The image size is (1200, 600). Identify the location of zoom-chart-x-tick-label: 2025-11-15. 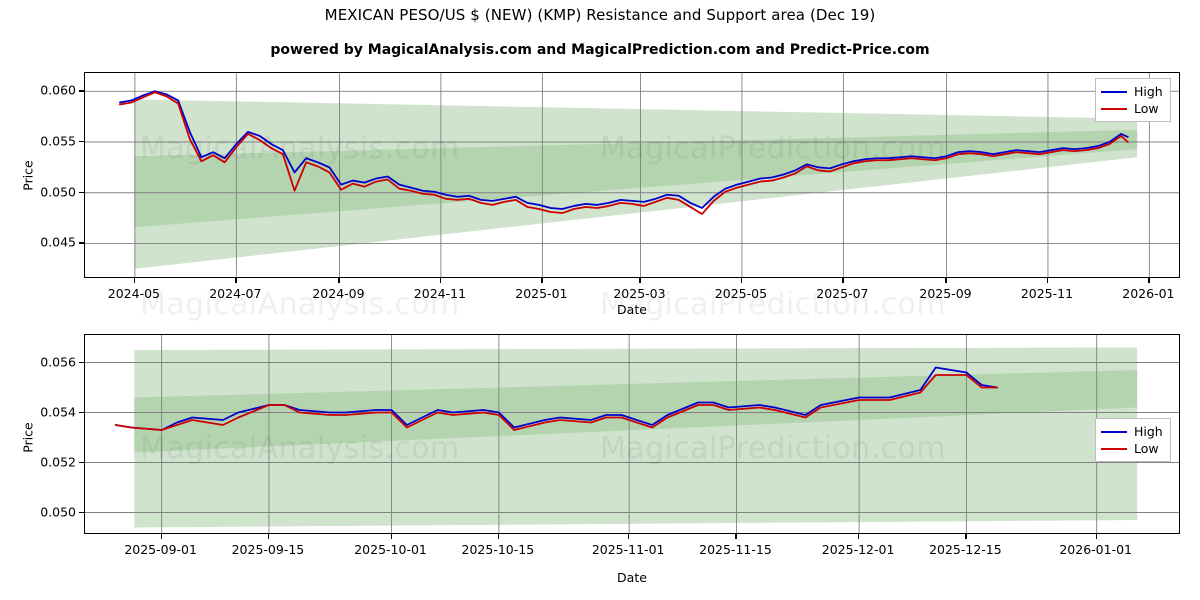
(735, 549).